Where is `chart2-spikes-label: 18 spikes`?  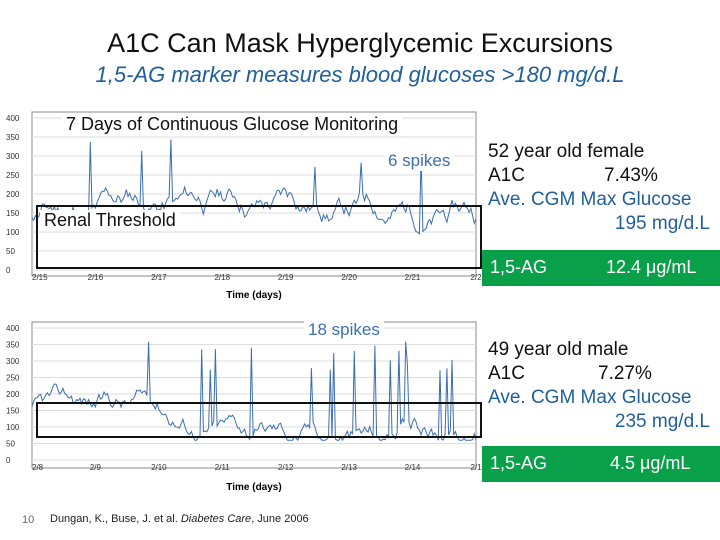
chart2-spikes-label: 18 spikes is located at coordinates (344, 330).